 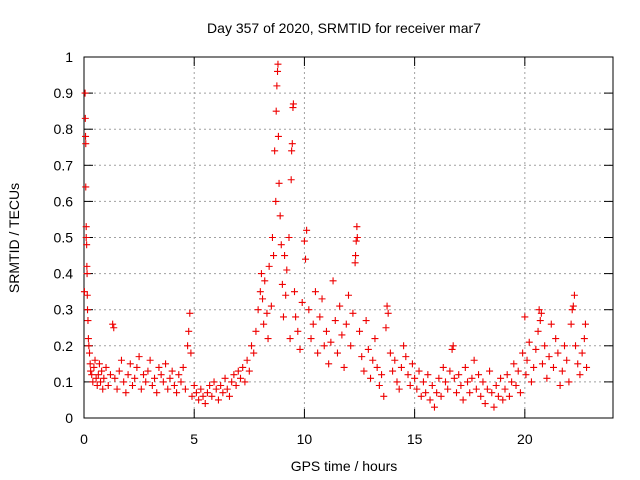 I want to click on y-axis-label: SRMTID / TECUs, so click(x=14, y=238).